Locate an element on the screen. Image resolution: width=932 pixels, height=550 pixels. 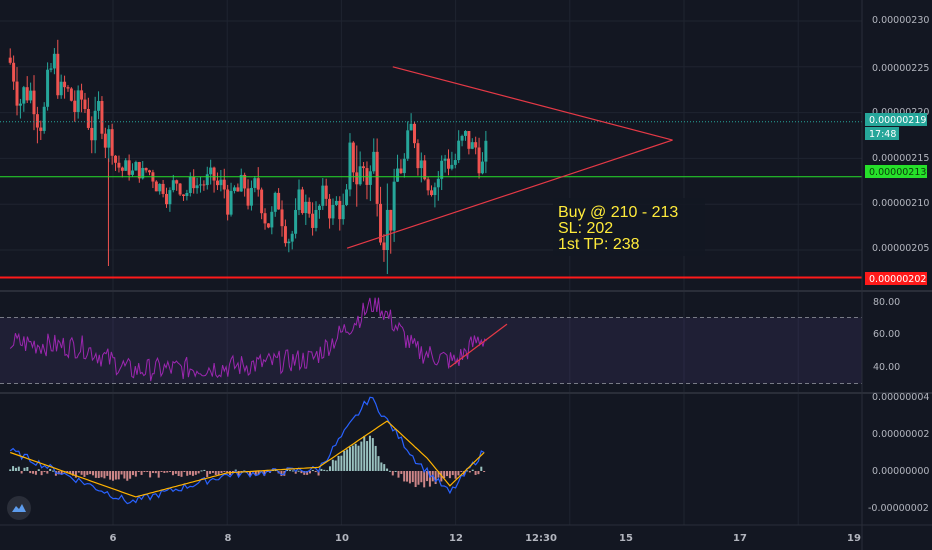
time-axis: 6 8 10 12 12:30 15 17 19 is located at coordinates (485, 538).